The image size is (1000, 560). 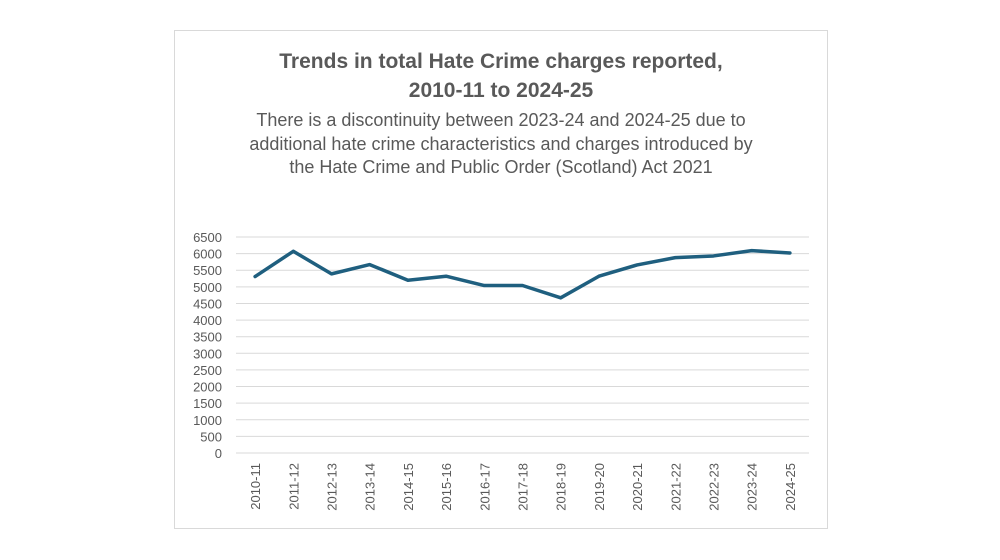 I want to click on y-tick-label: 5500, so click(x=207, y=270).